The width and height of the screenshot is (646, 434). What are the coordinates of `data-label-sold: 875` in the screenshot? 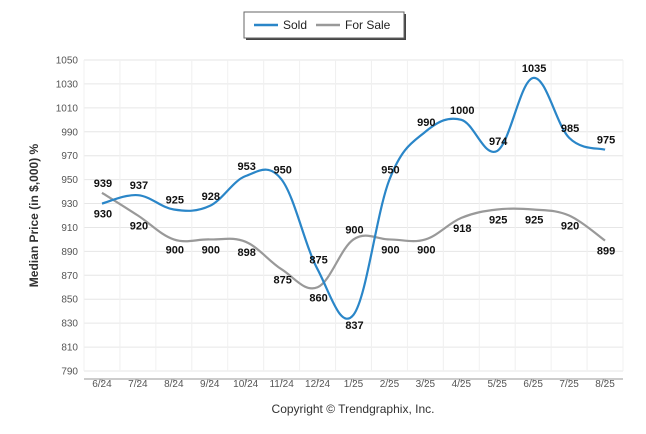 It's located at (318, 260).